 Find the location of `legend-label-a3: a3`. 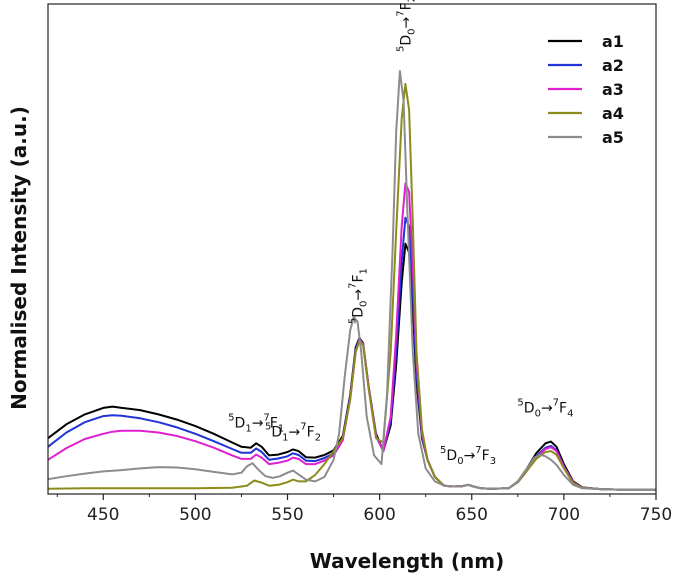

legend-label-a3: a3 is located at coordinates (613, 89).